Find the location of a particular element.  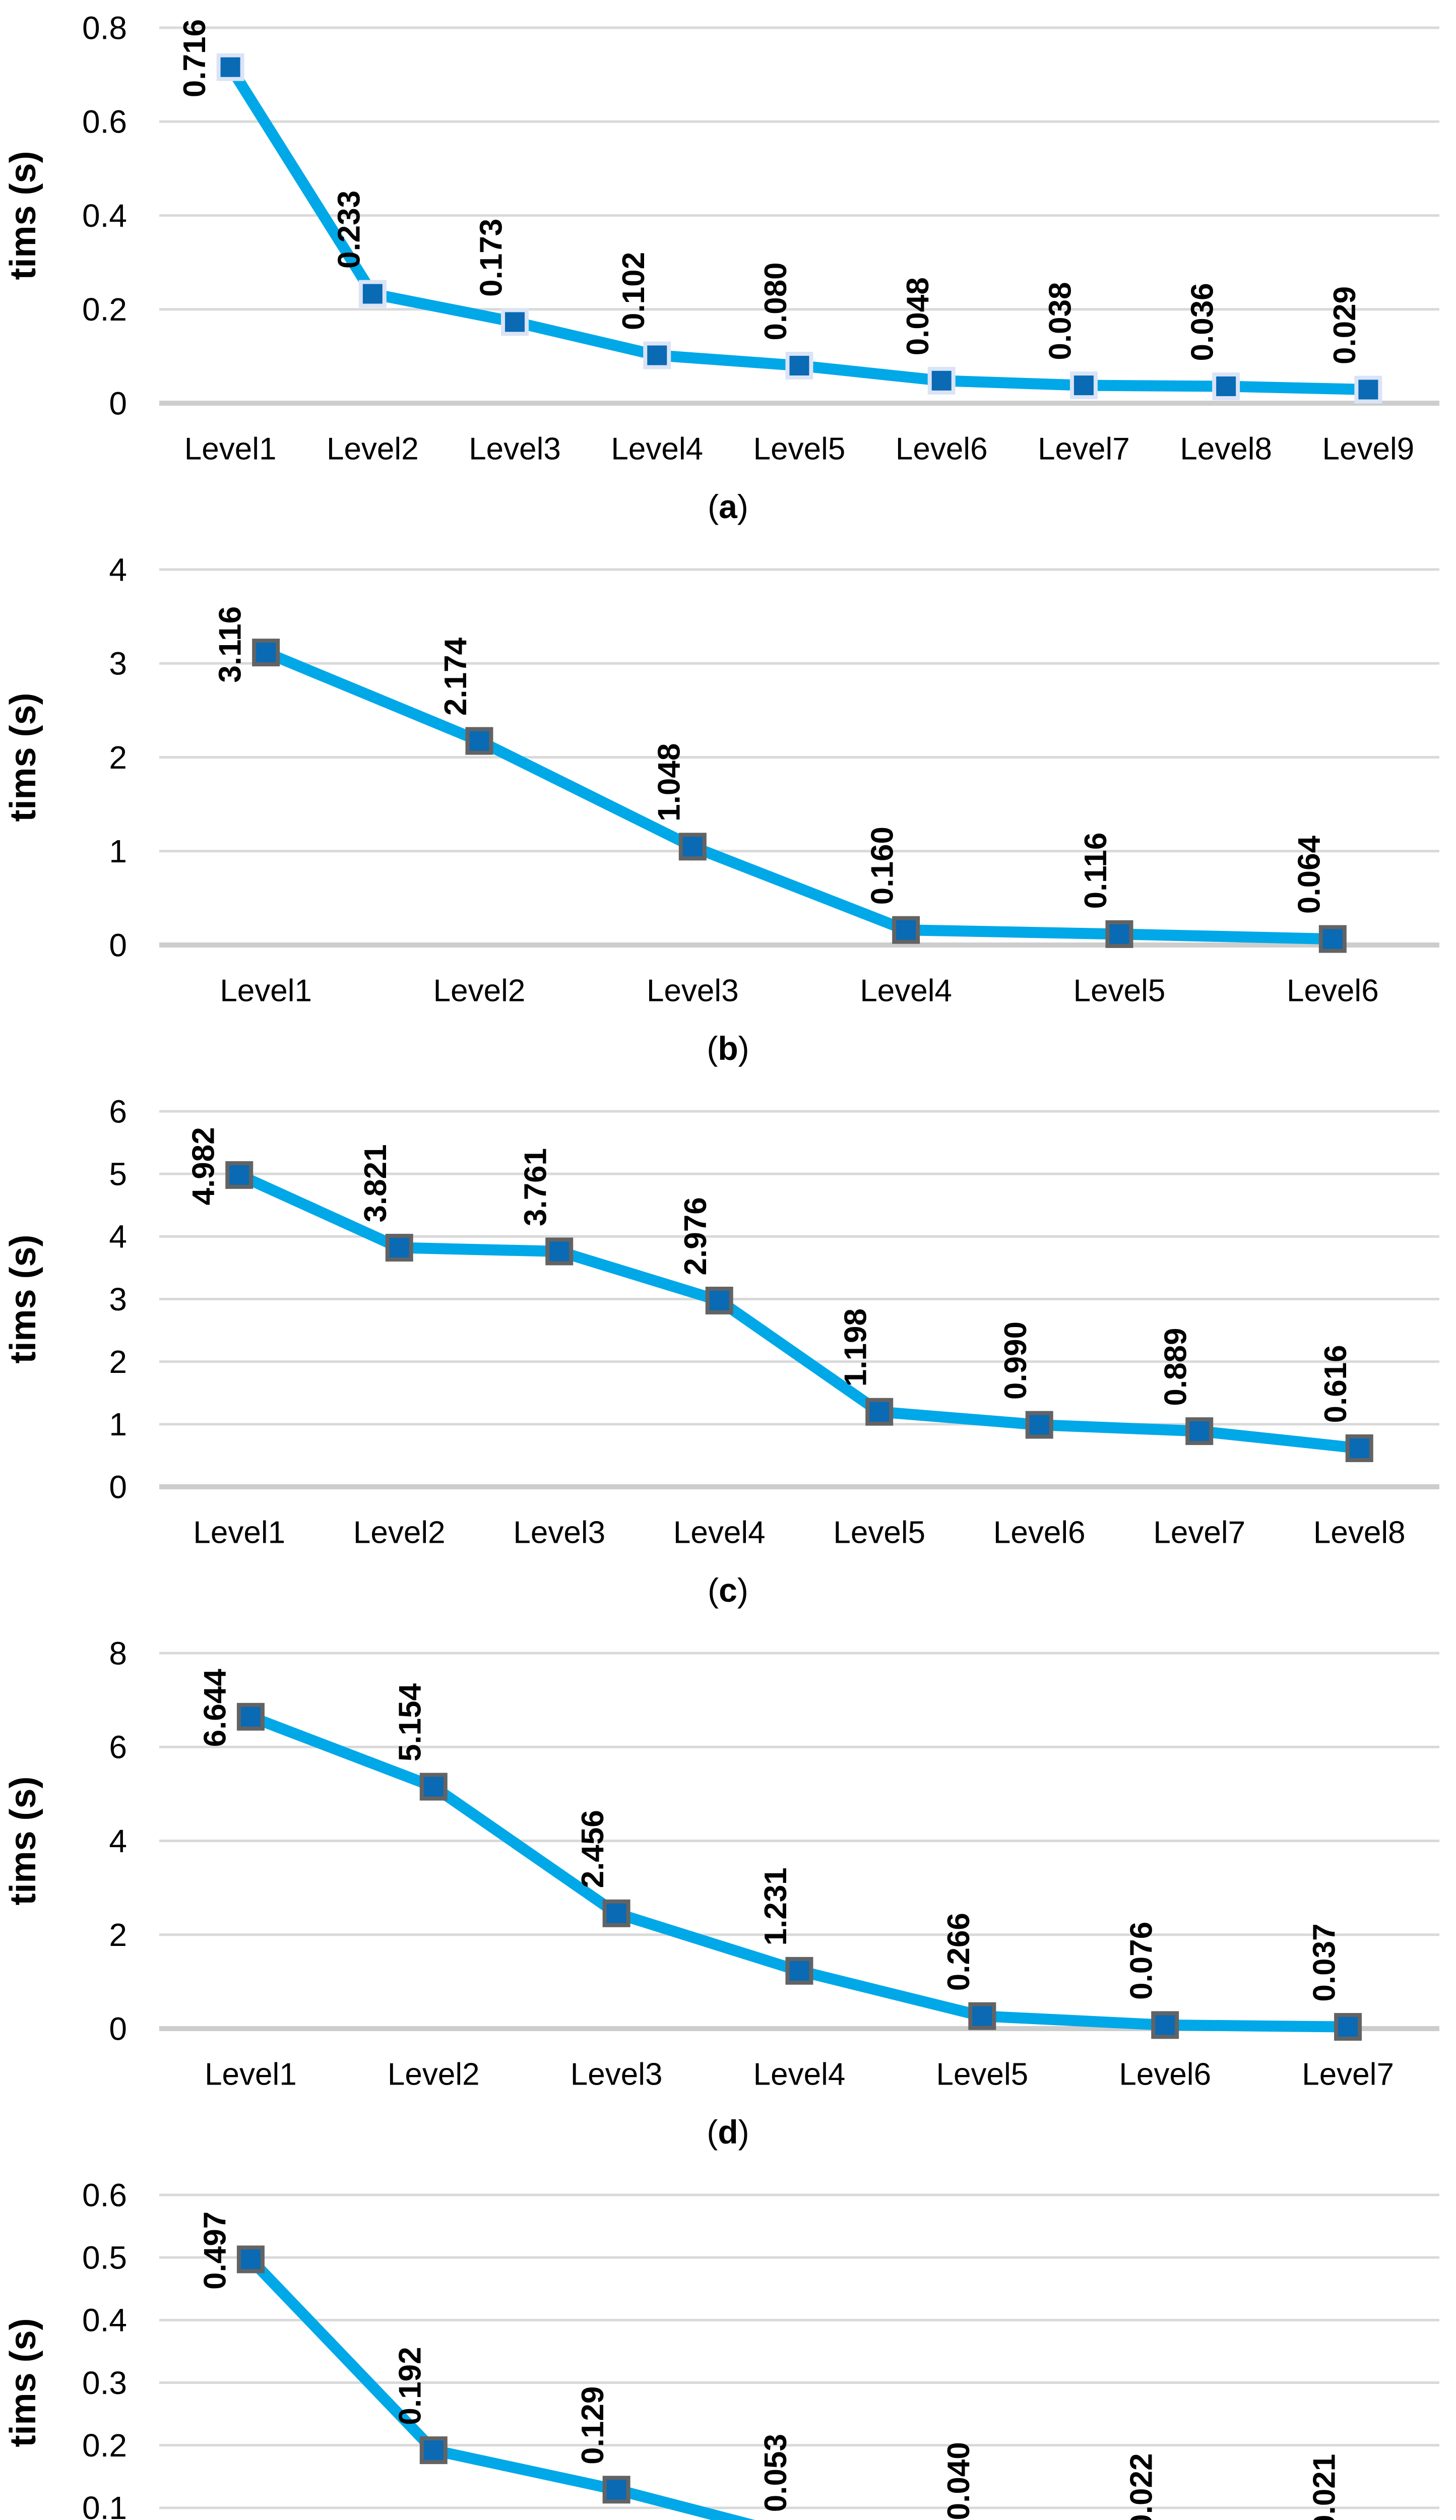

y-tick-label: 0.4 is located at coordinates (105, 216).